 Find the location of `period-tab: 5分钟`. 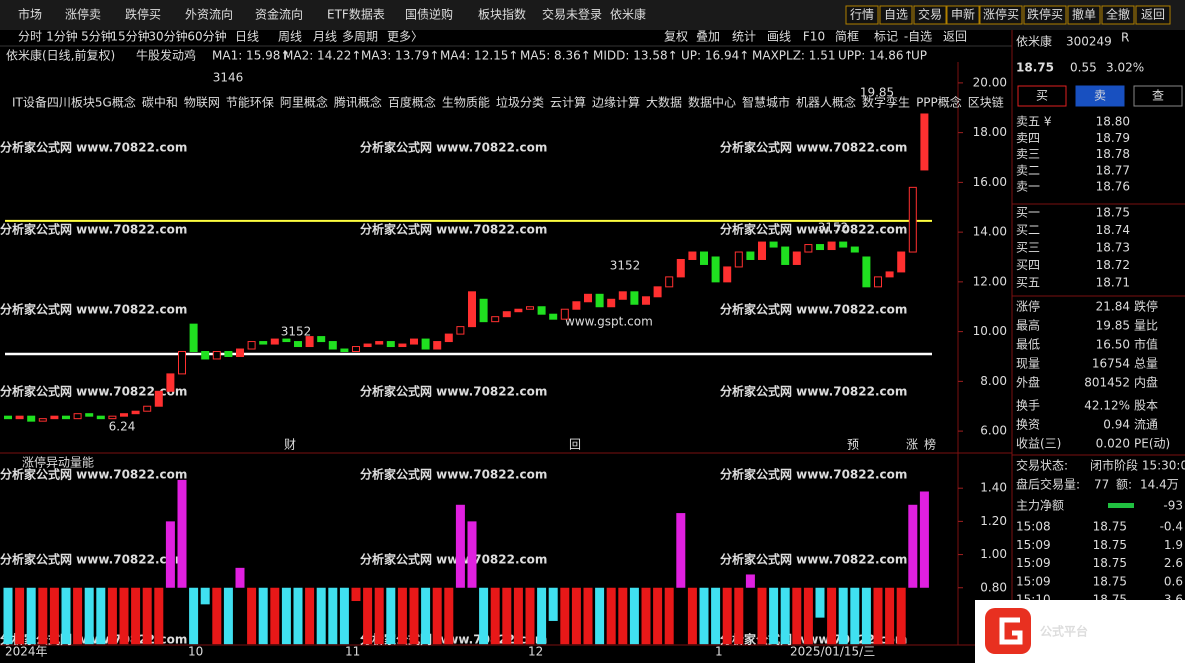

period-tab: 5分钟 is located at coordinates (97, 36).